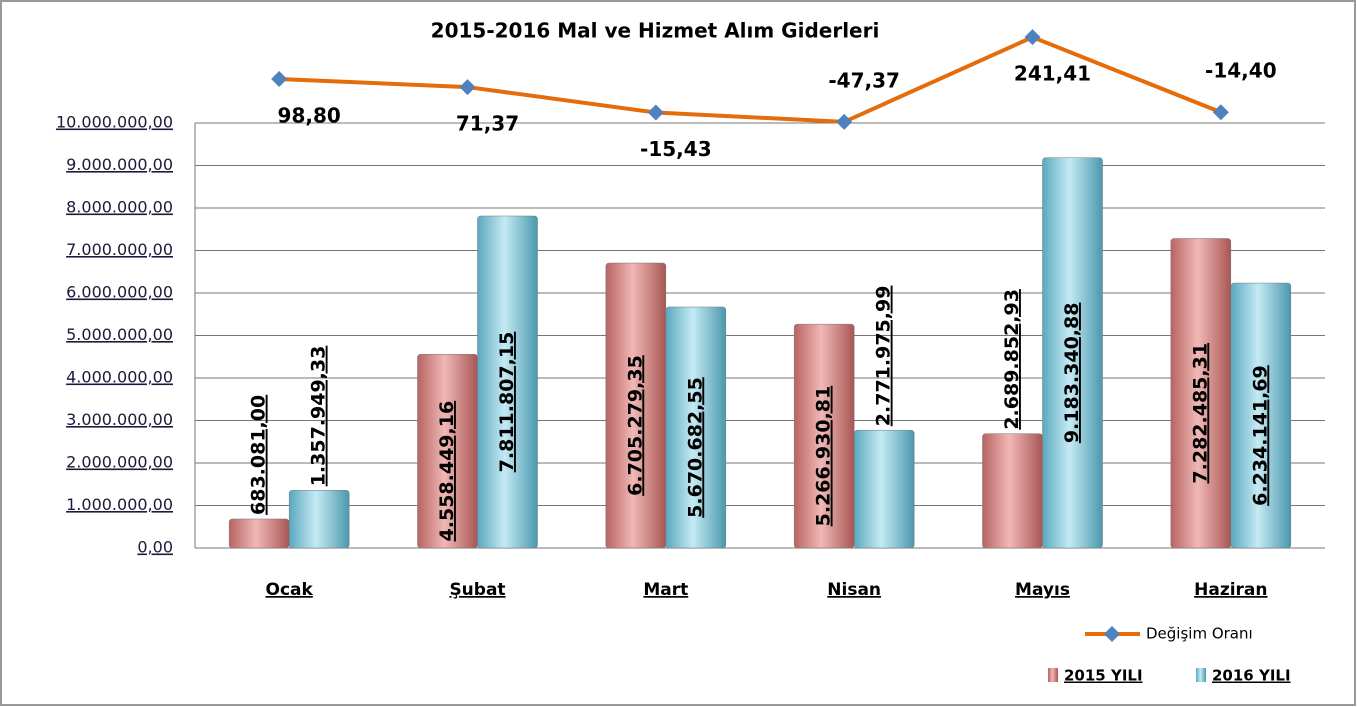  Describe the element at coordinates (447, 471) in the screenshot. I see `bar-value-label: 4.558.449,16` at that location.